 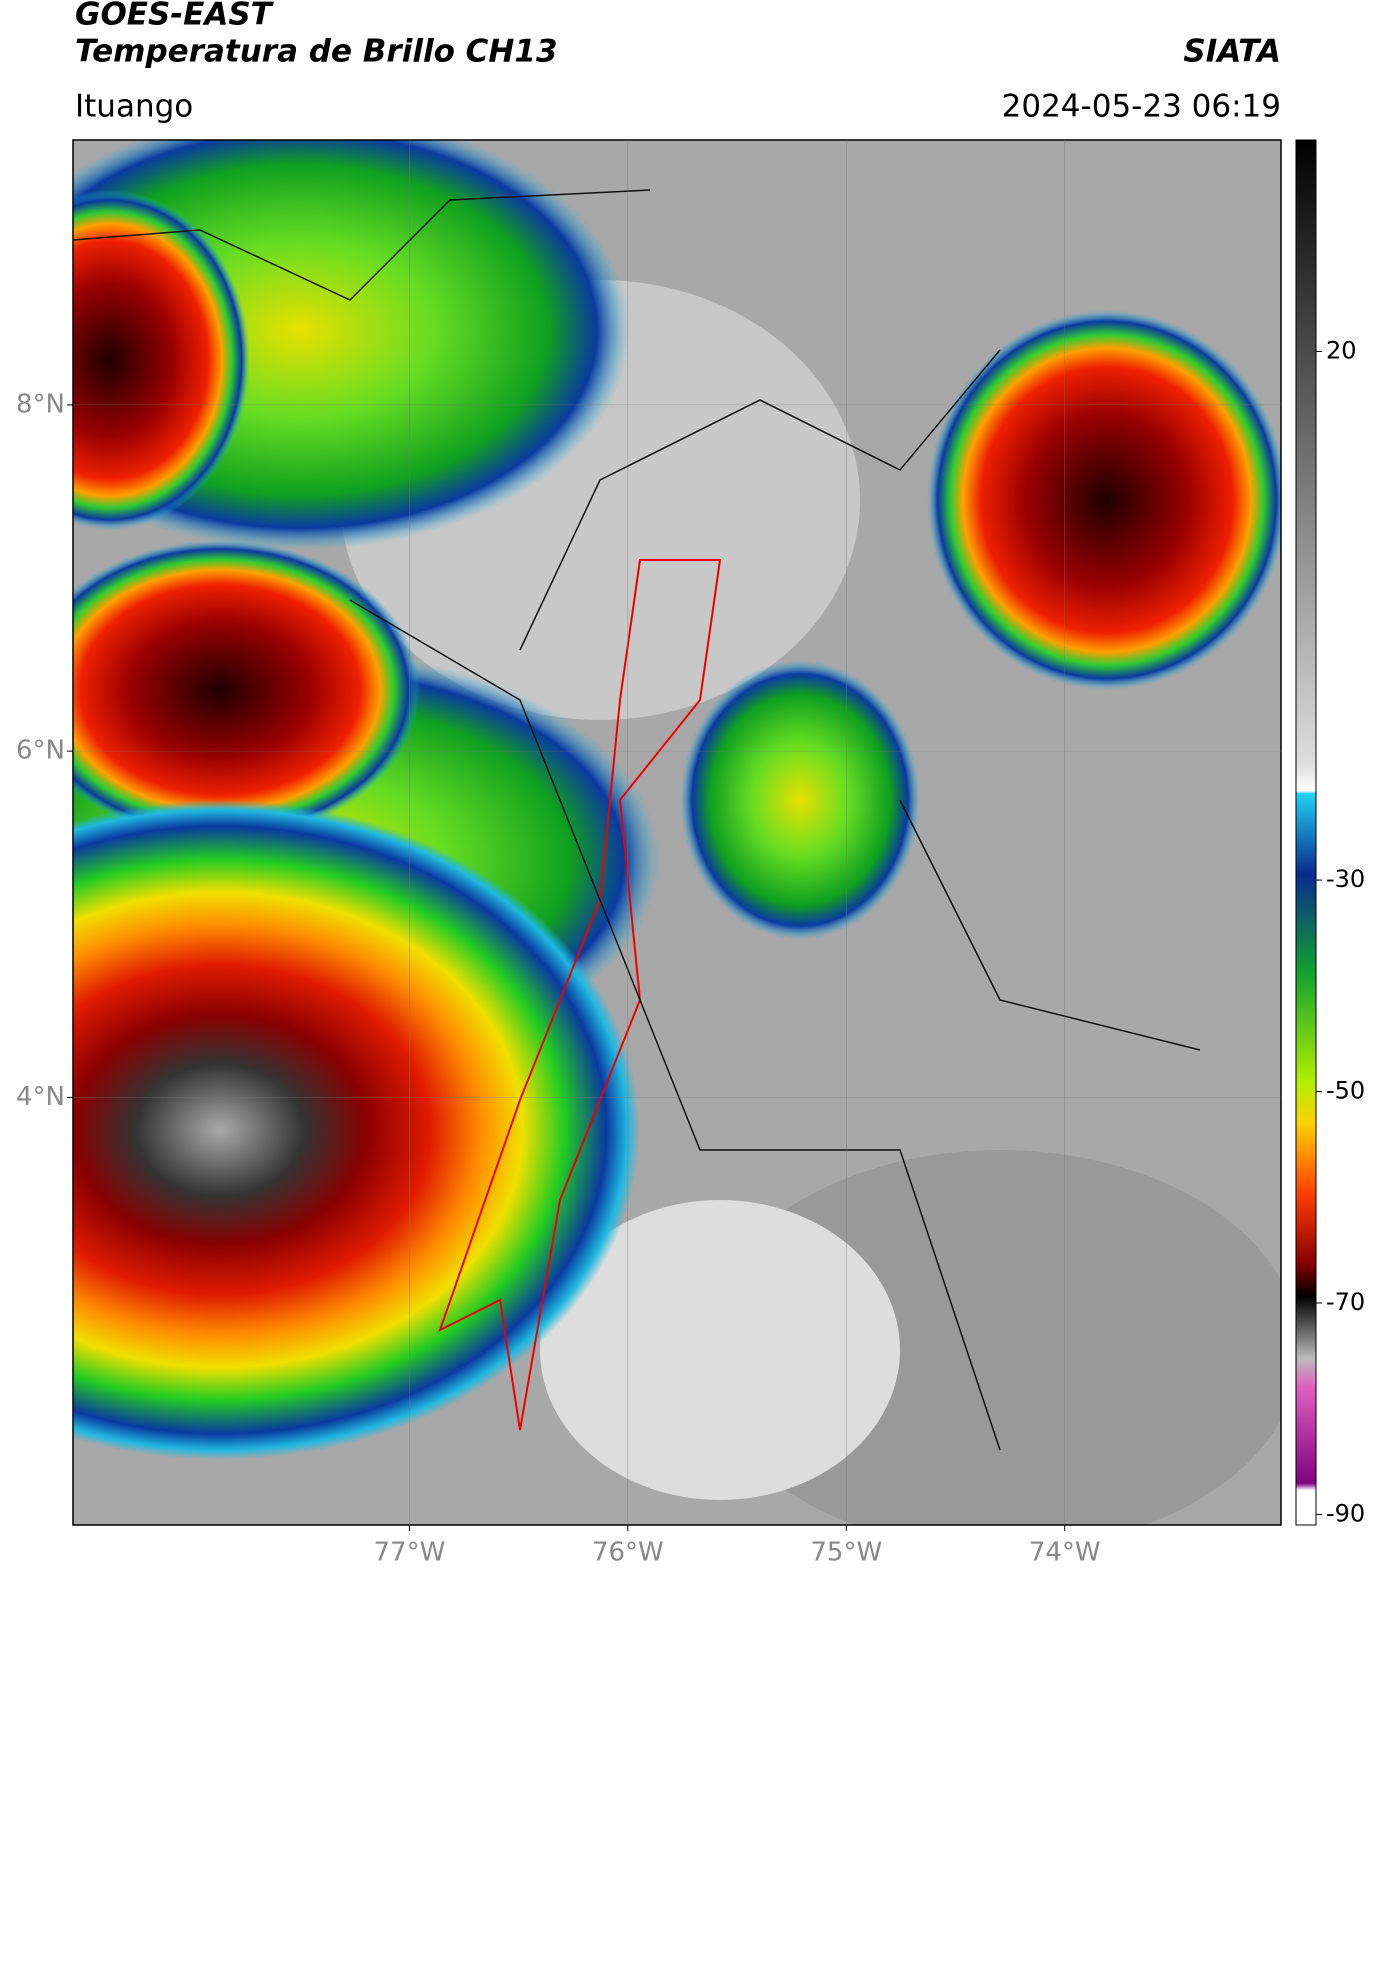 I want to click on source: SIATA, so click(x=1232, y=52).